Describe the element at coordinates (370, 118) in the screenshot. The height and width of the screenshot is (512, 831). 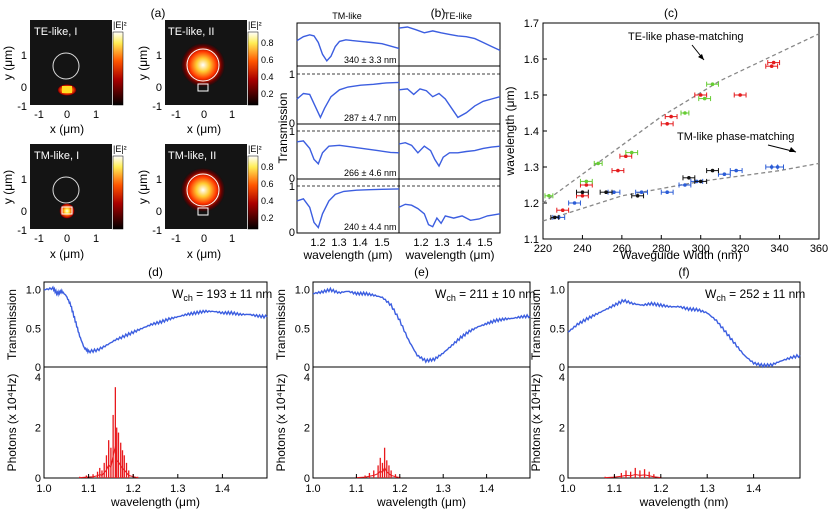
I see `row-label: 287 ± 4.7 nm` at that location.